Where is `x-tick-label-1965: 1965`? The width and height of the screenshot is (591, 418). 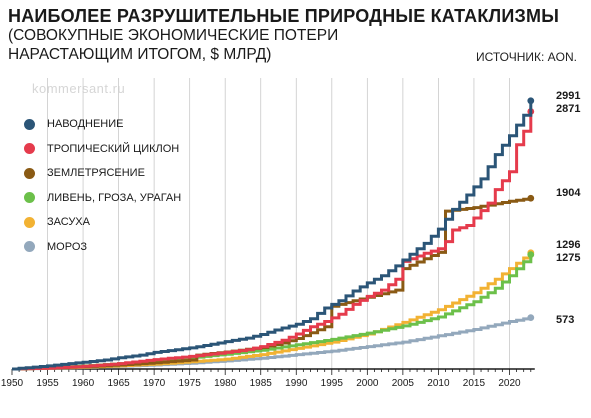 x-tick-label-1965: 1965 is located at coordinates (118, 383).